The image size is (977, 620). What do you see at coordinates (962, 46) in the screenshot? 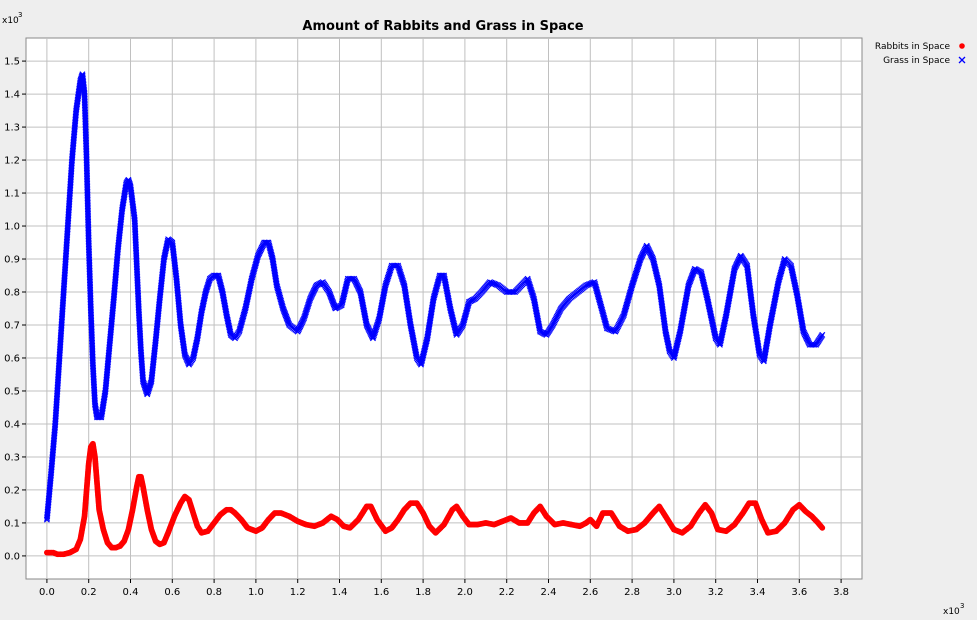
I see `legend-marker-rabbits` at bounding box center [962, 46].